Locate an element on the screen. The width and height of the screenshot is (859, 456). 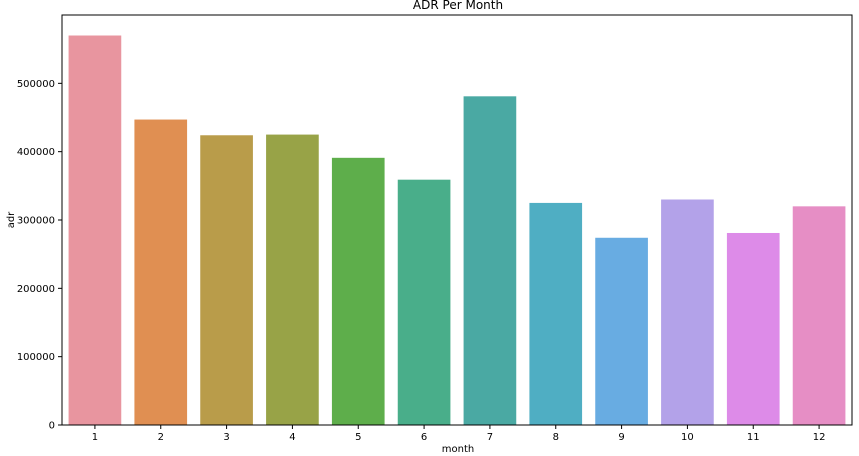
x-tick-label: 5 is located at coordinates (358, 437).